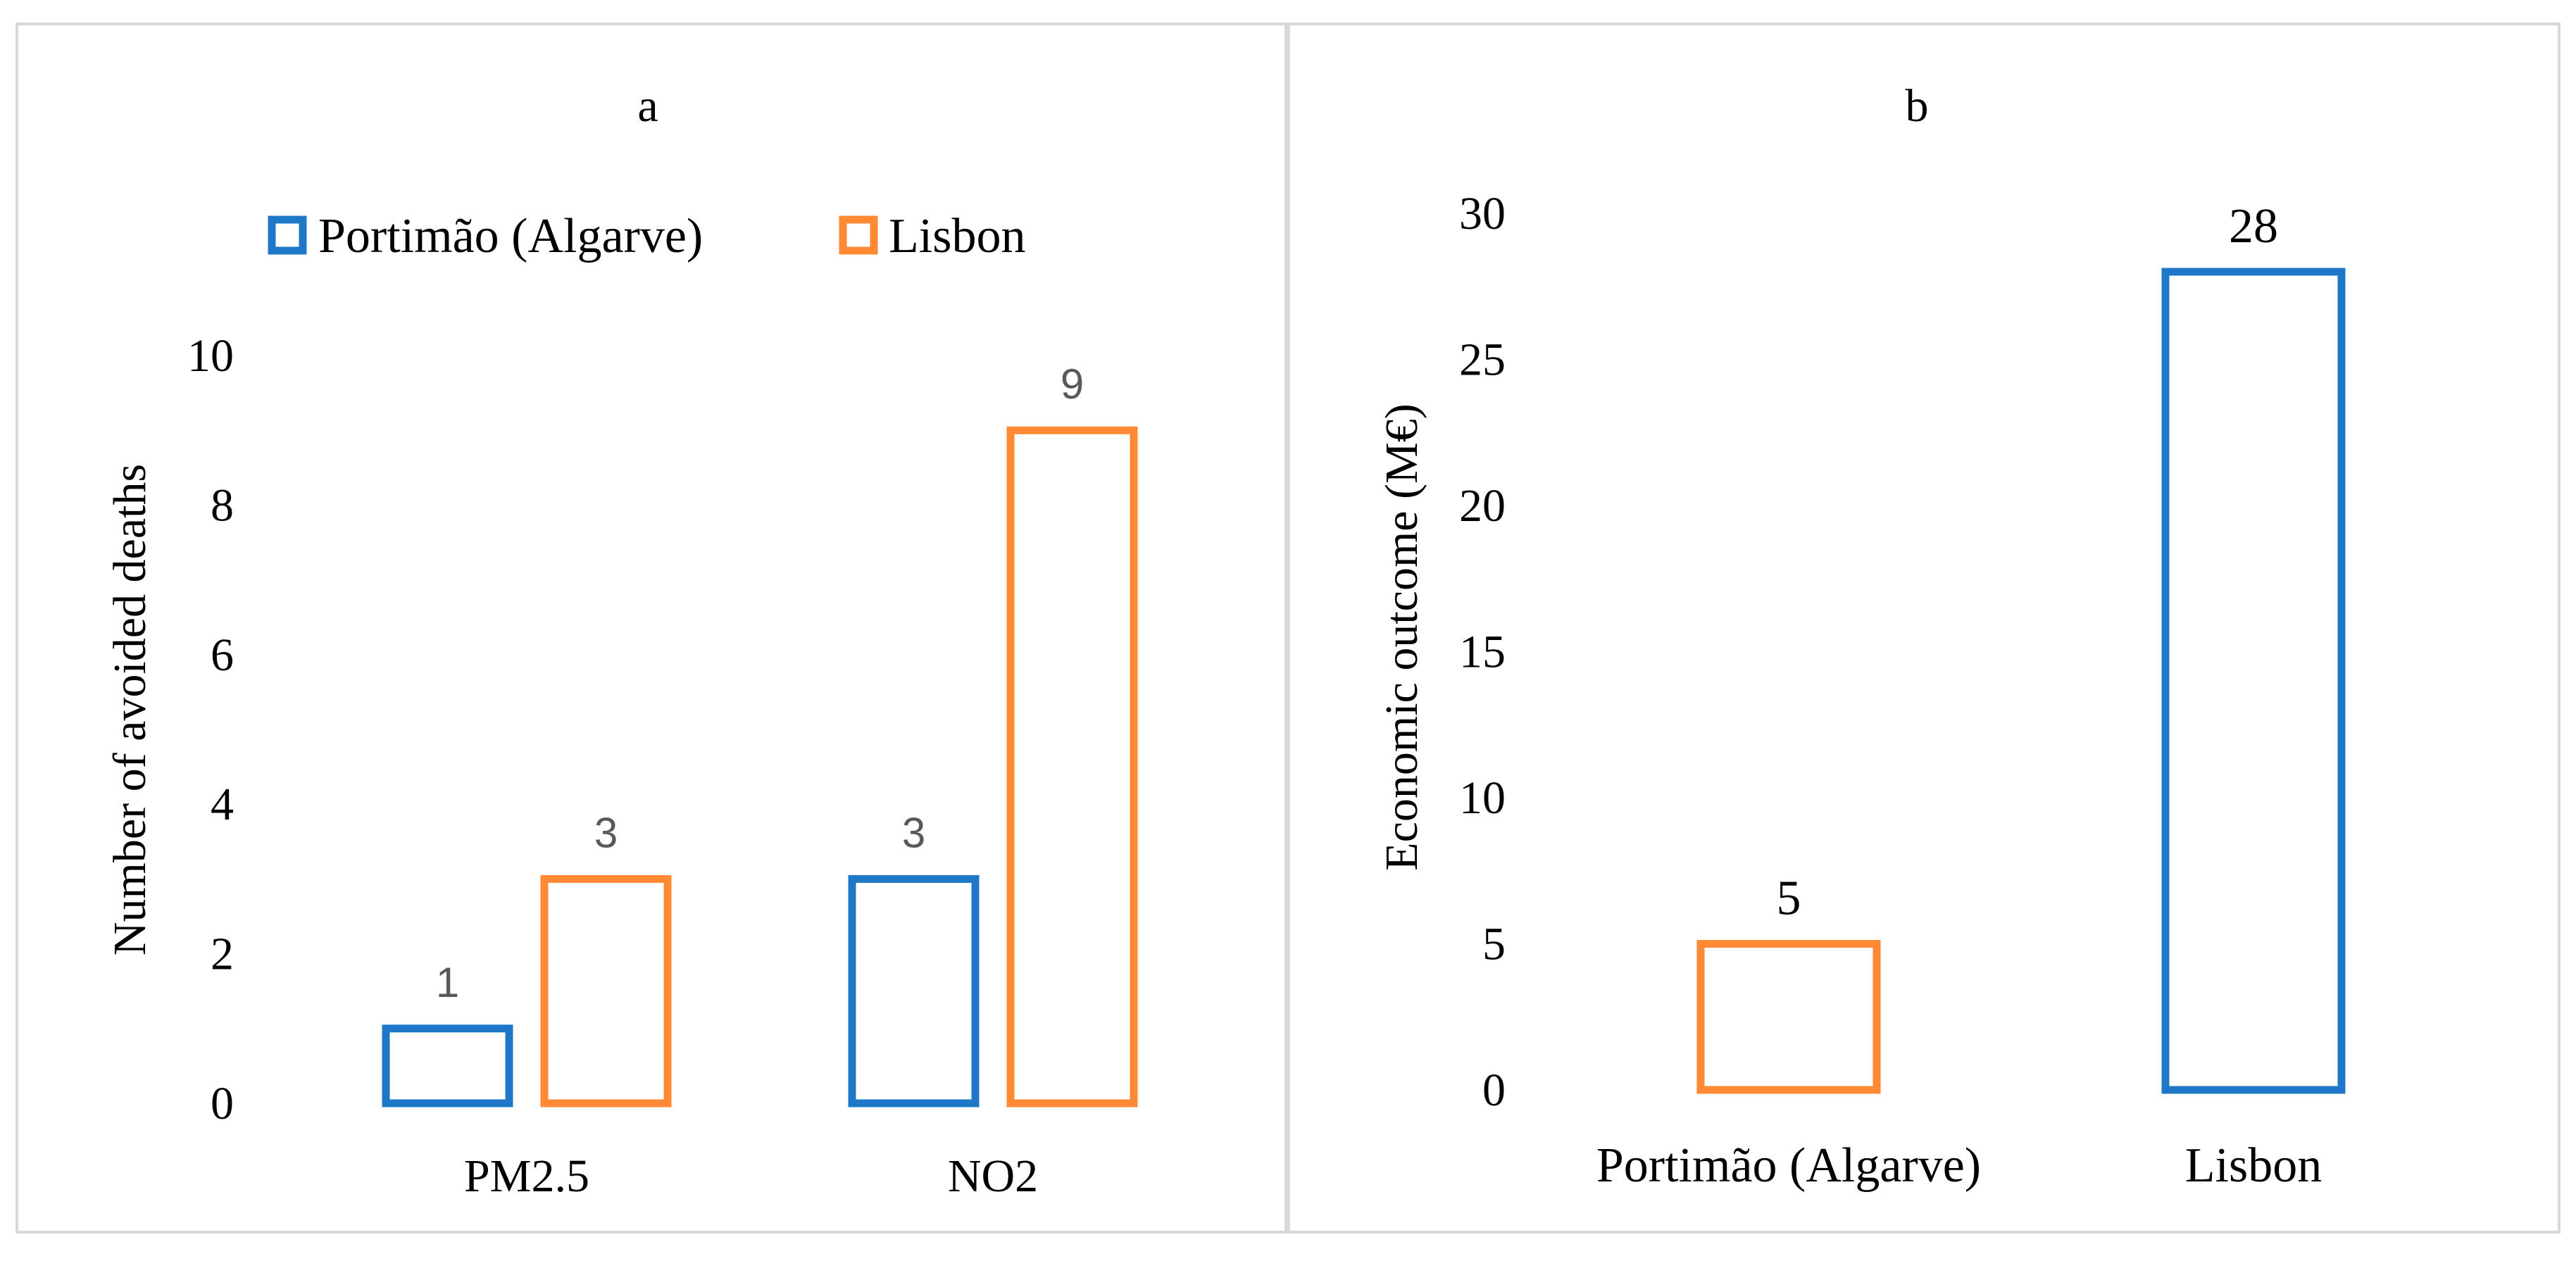 This screenshot has width=2576, height=1261. I want to click on bar-lisbon-pm25, so click(606, 991).